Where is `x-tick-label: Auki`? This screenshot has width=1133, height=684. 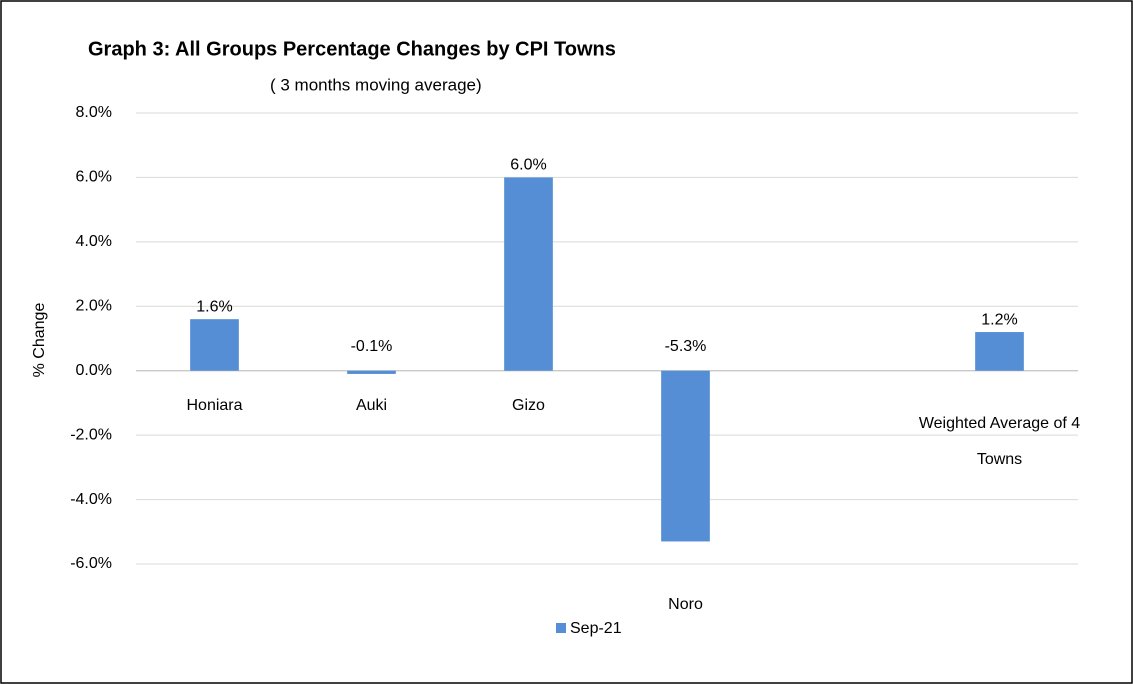 x-tick-label: Auki is located at coordinates (371, 405).